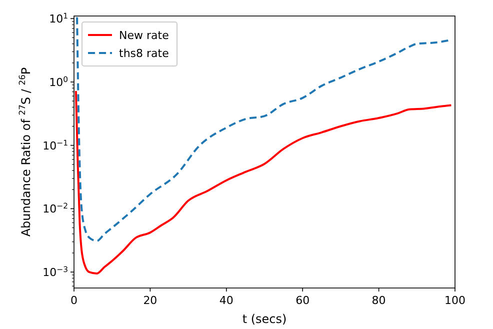 The height and width of the screenshot is (329, 493). I want to click on x-tick-label: 100, so click(455, 300).